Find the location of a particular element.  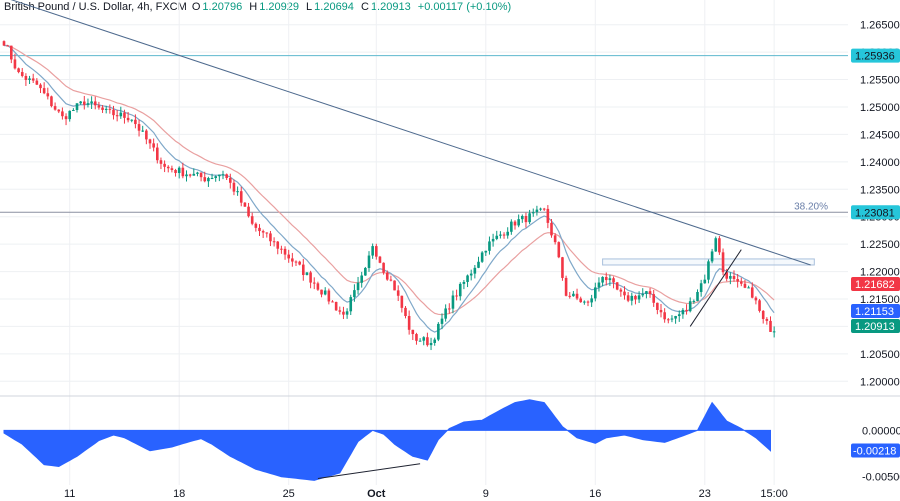

price-tick-label: 1.25000 is located at coordinates (880, 108).